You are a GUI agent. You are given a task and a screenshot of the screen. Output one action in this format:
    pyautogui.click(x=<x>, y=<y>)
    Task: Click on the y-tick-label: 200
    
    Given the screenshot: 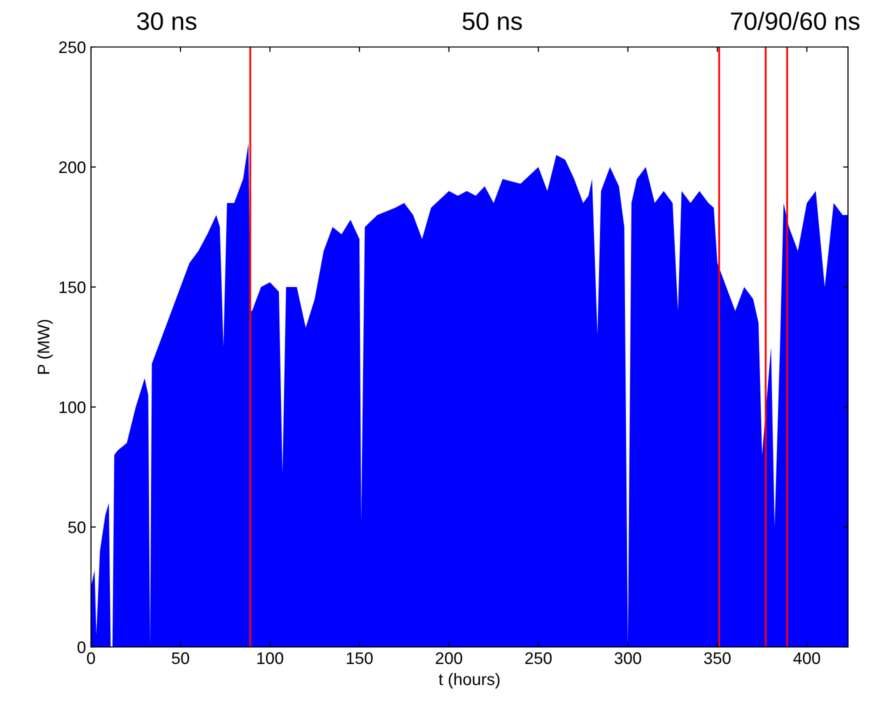 What is the action you would take?
    pyautogui.click(x=72, y=167)
    